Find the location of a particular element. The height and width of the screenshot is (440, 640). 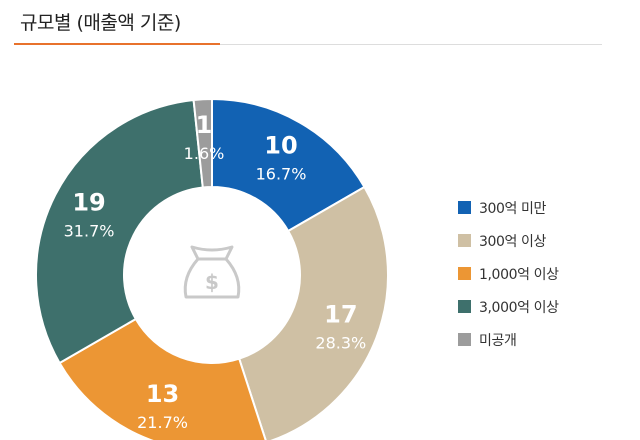

legend-label: 1,000억 이상 is located at coordinates (519, 274).